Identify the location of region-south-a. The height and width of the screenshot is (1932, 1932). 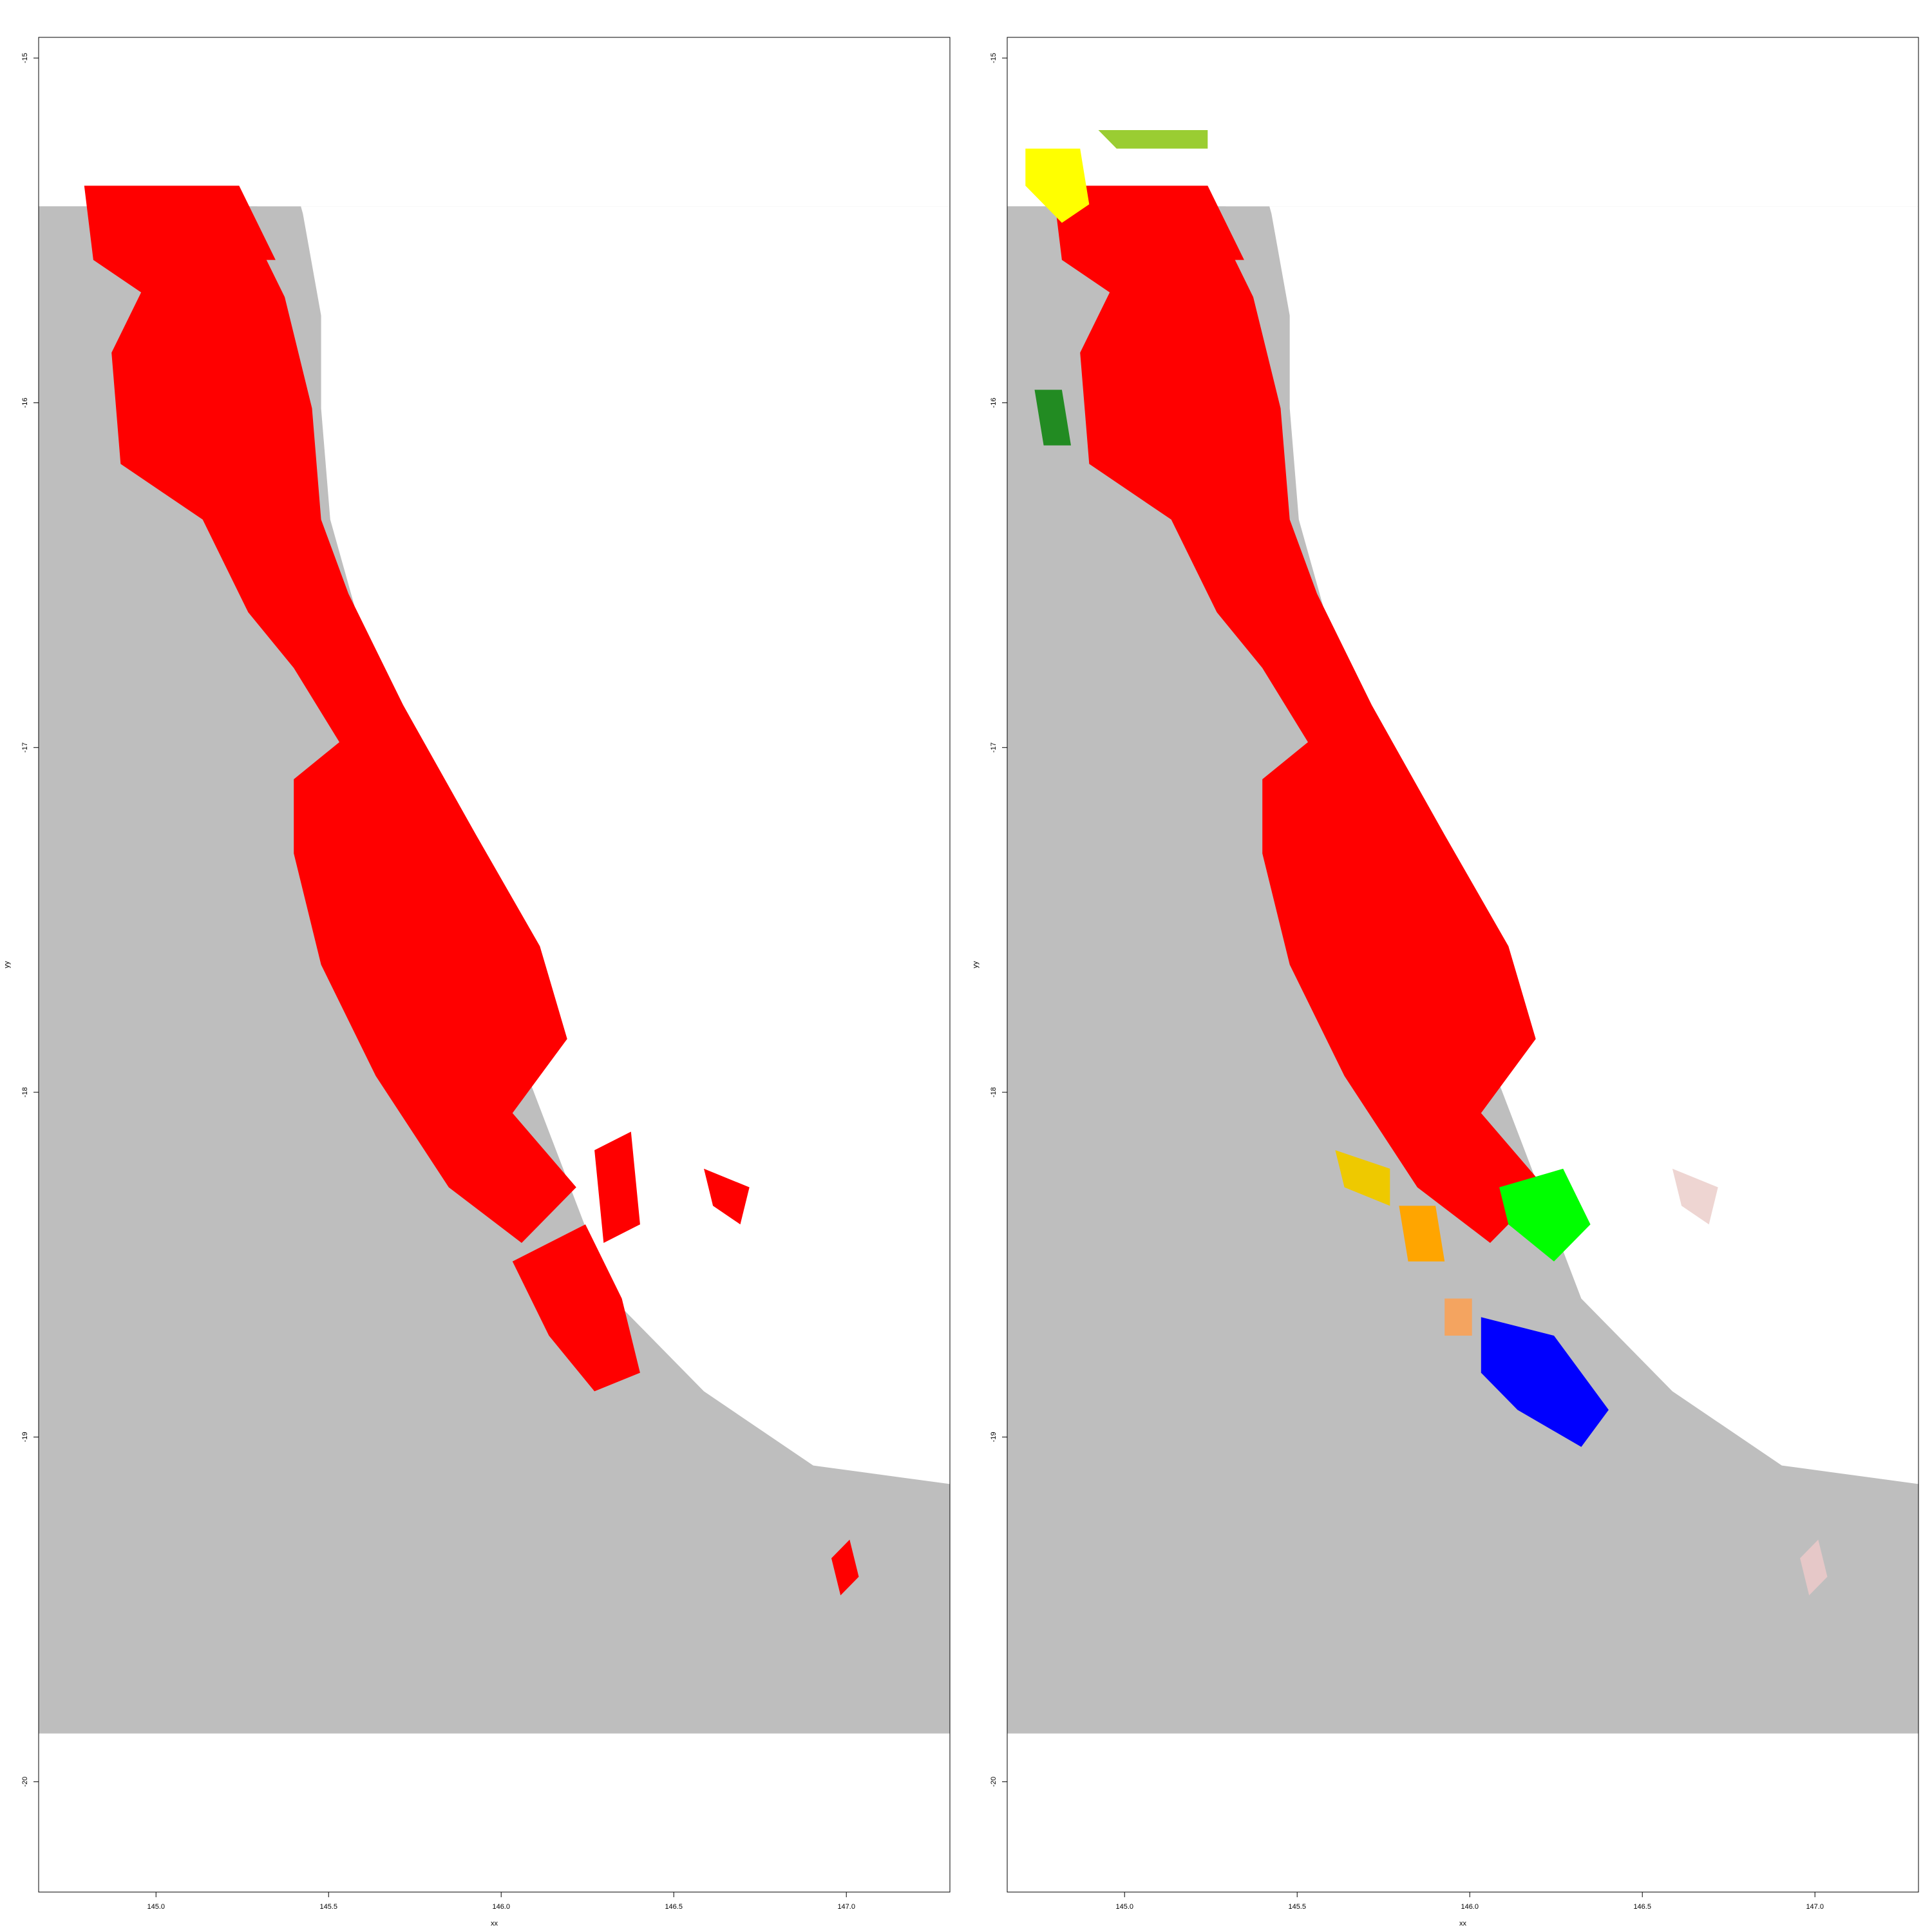
(576, 1308).